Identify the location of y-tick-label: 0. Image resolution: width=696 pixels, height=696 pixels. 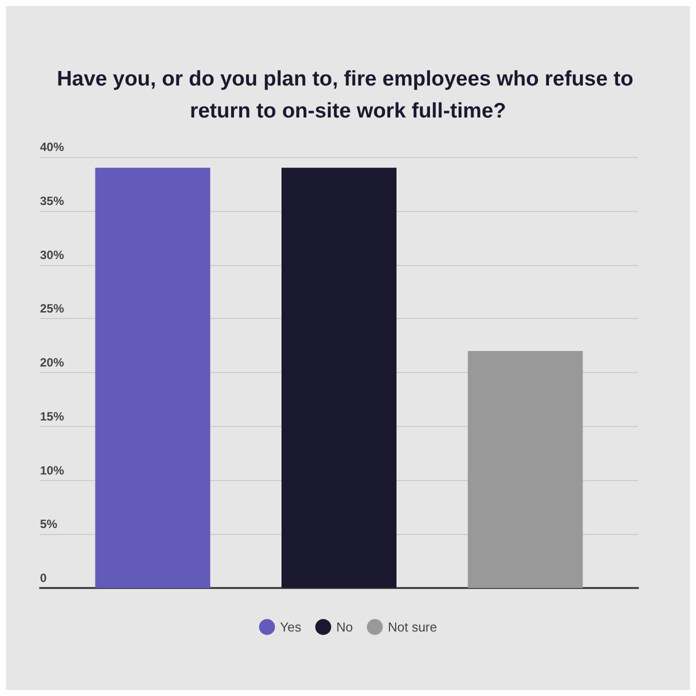
(43, 578).